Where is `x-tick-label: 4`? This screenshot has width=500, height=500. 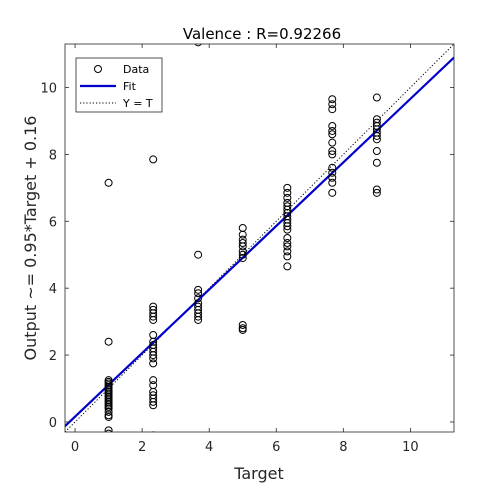
x-tick-label: 4 is located at coordinates (209, 447).